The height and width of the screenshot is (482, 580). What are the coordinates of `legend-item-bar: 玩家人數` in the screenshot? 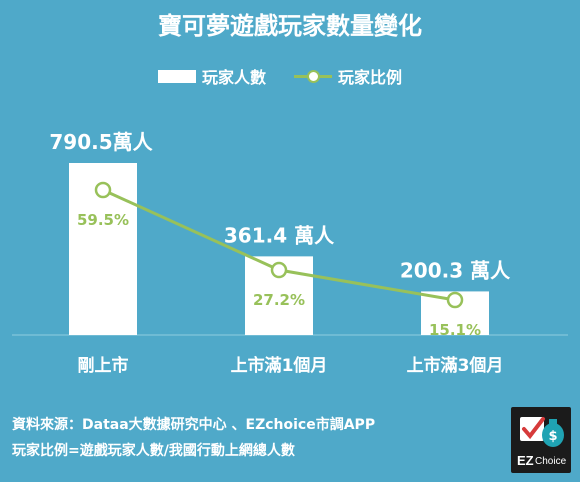 It's located at (212, 76).